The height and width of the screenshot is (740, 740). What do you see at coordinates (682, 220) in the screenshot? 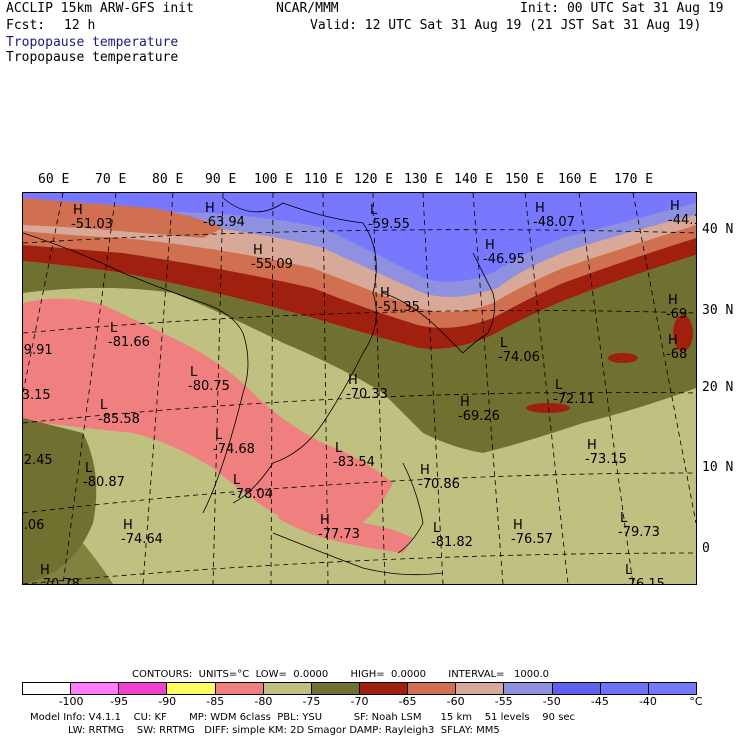
I see `extremum-value: -44.11` at bounding box center [682, 220].